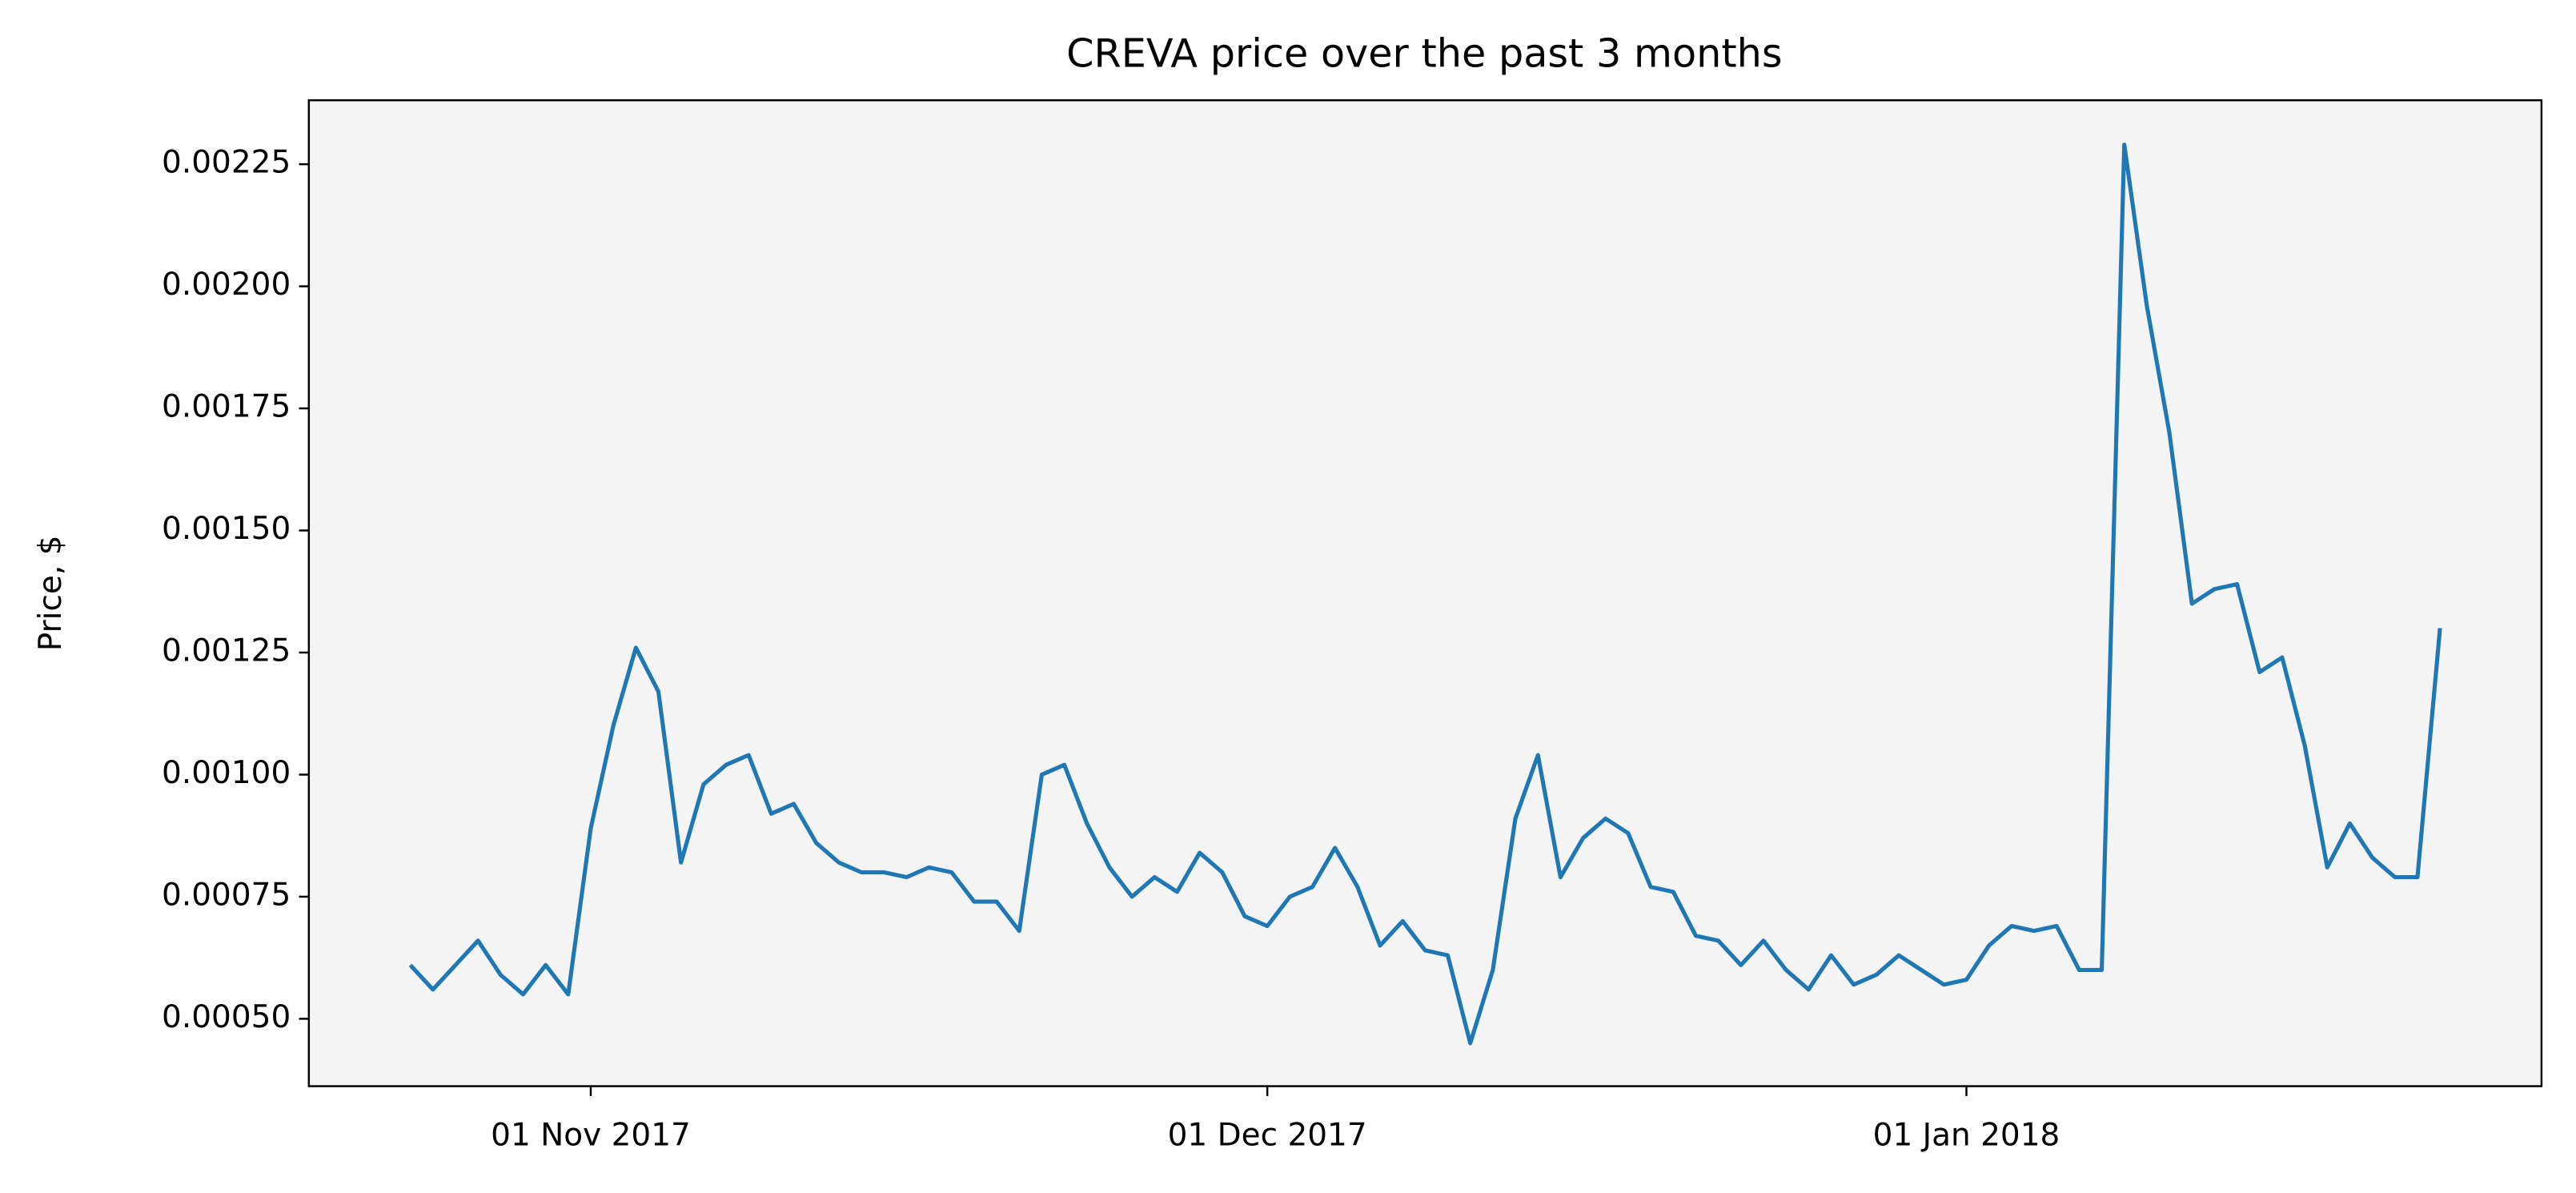  What do you see at coordinates (1267, 1136) in the screenshot?
I see `x-tick-label: 01 Dec 2017` at bounding box center [1267, 1136].